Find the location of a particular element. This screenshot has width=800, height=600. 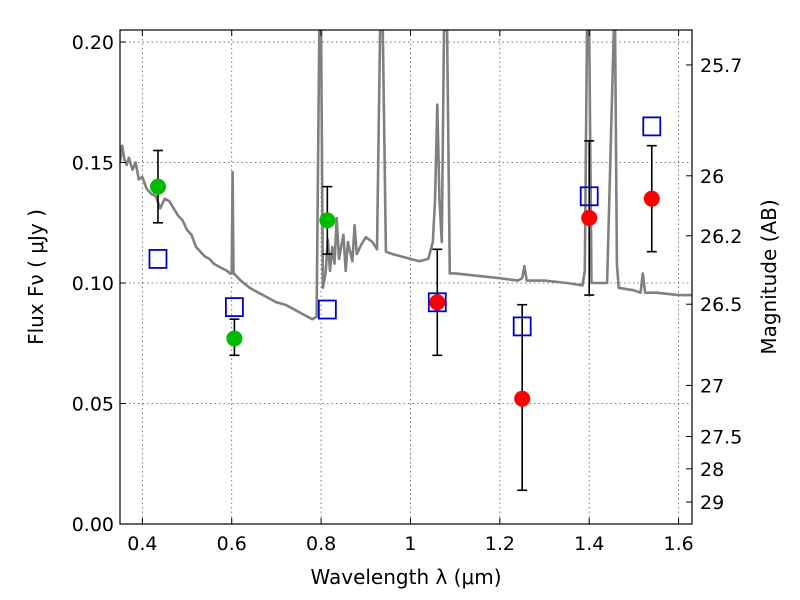

y-tick-label: 0.00 is located at coordinates (93, 525).